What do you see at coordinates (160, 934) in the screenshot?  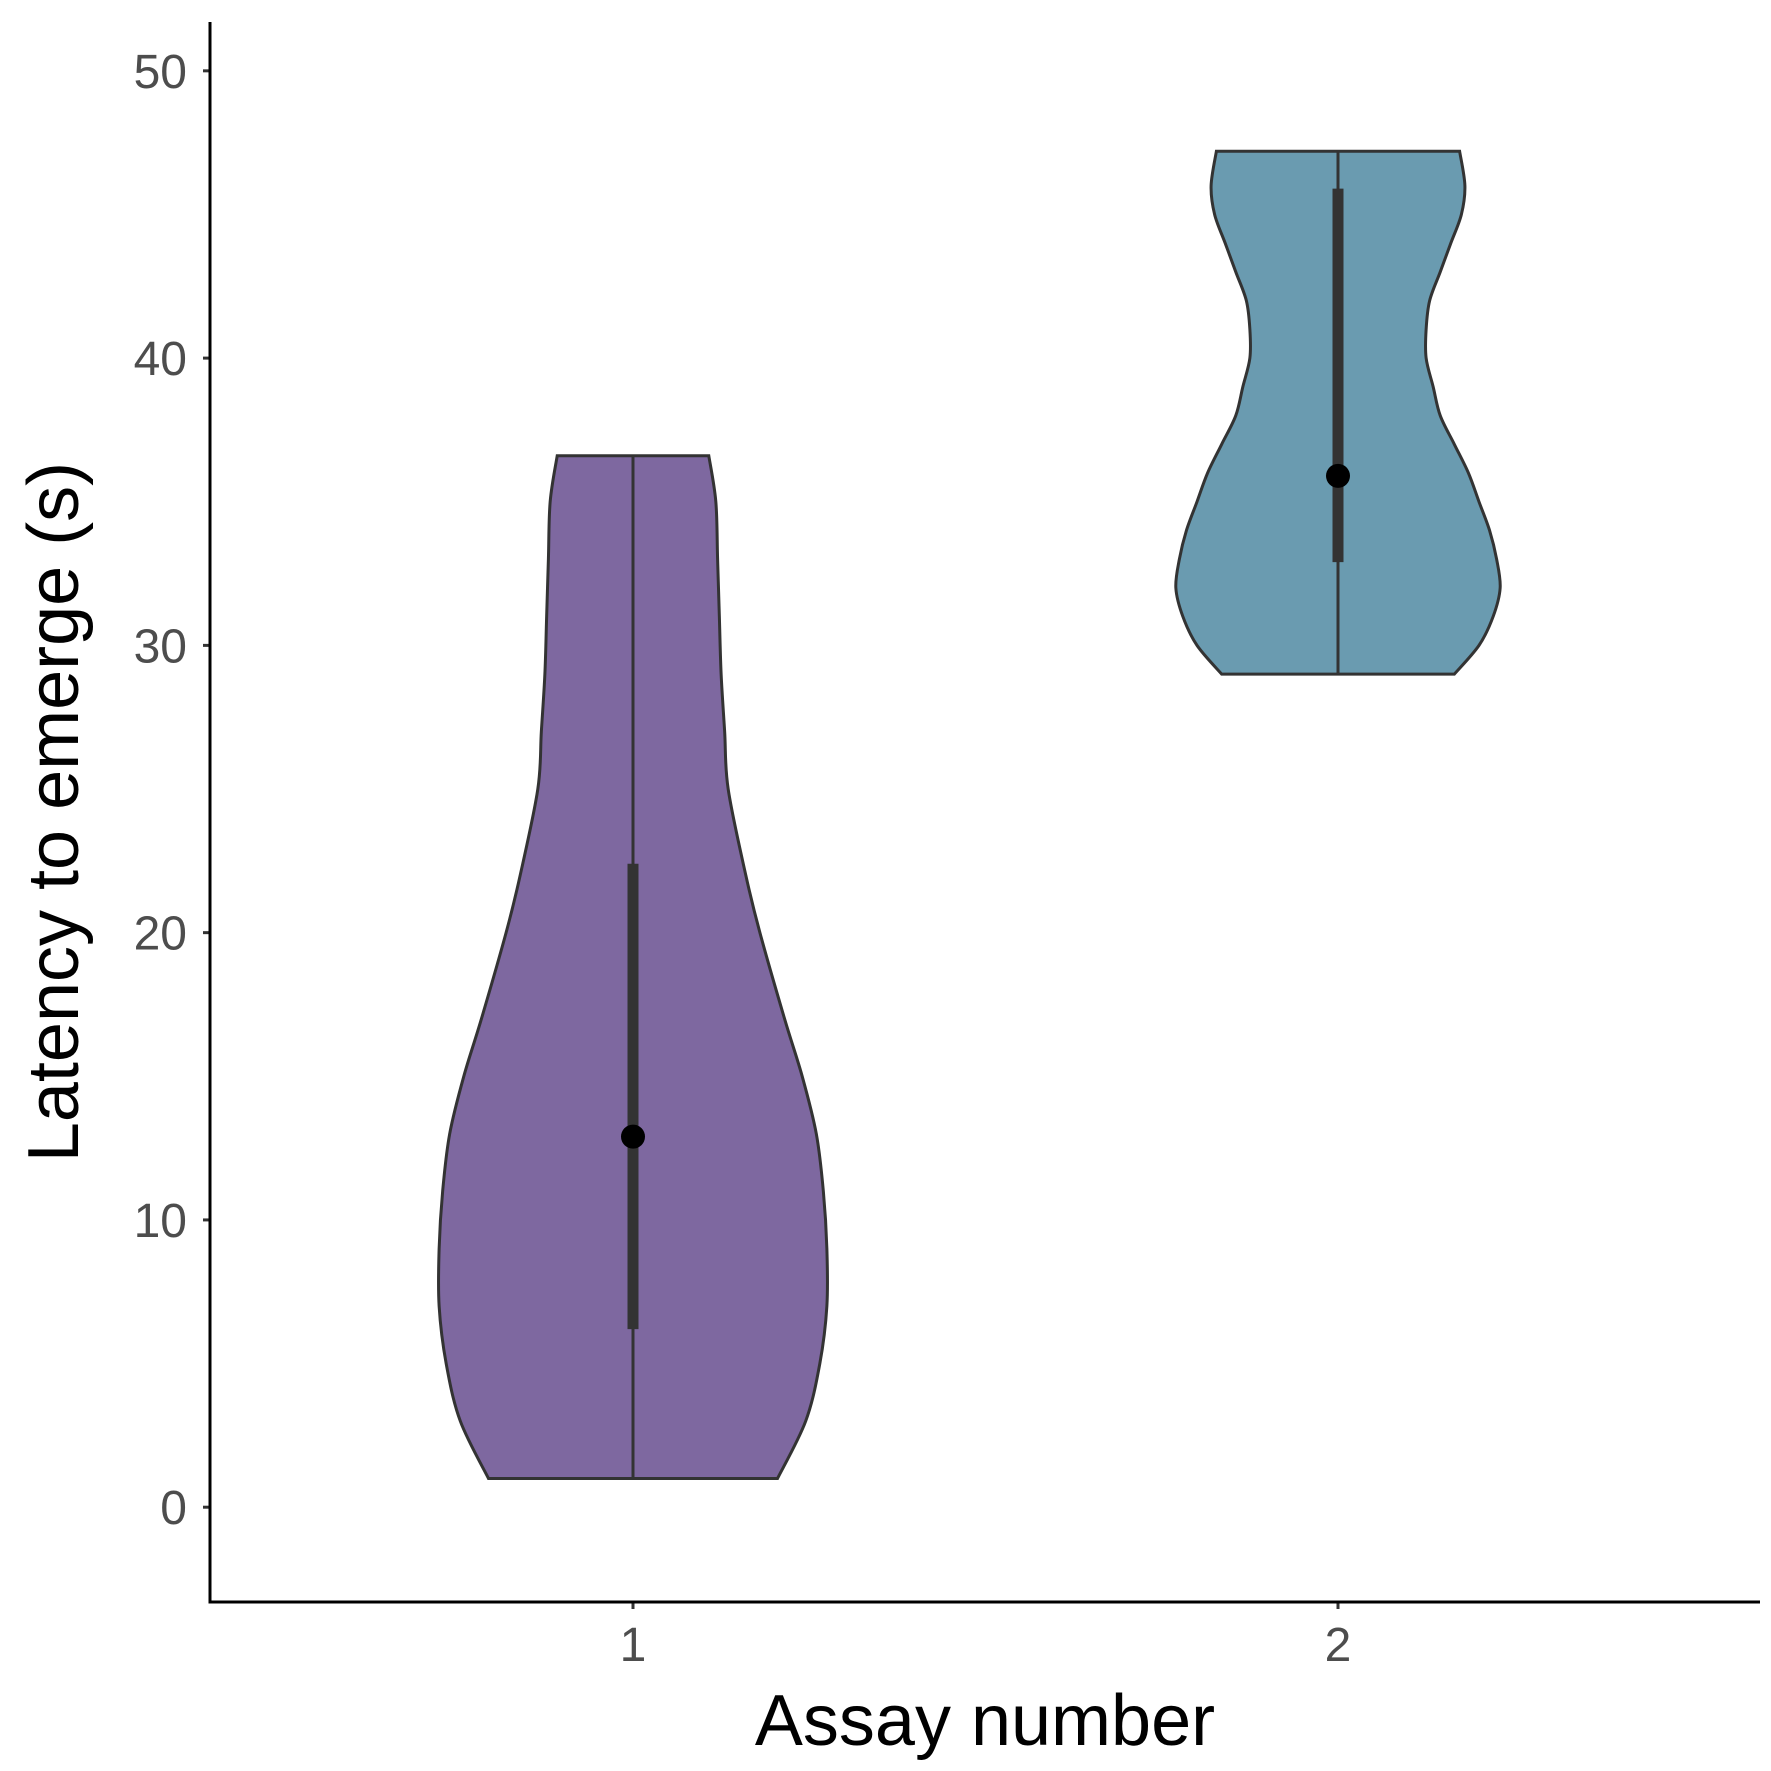 I see `y-tick-label: 20` at bounding box center [160, 934].